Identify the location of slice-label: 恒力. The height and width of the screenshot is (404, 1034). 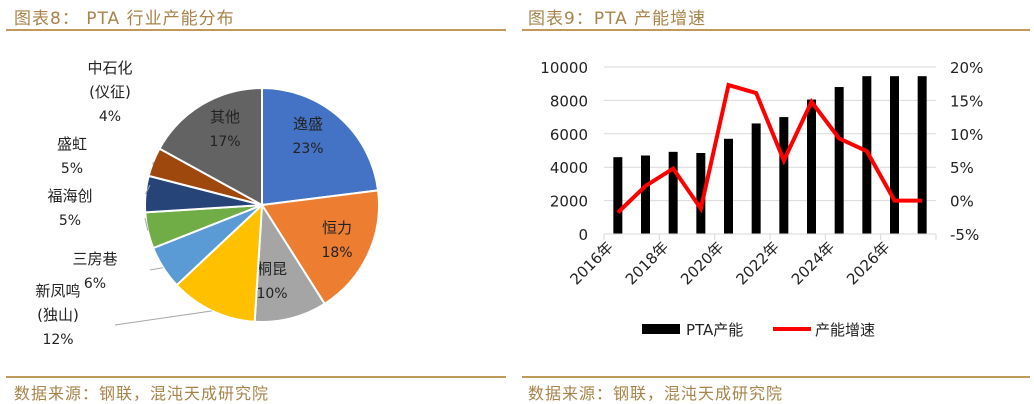
(337, 228).